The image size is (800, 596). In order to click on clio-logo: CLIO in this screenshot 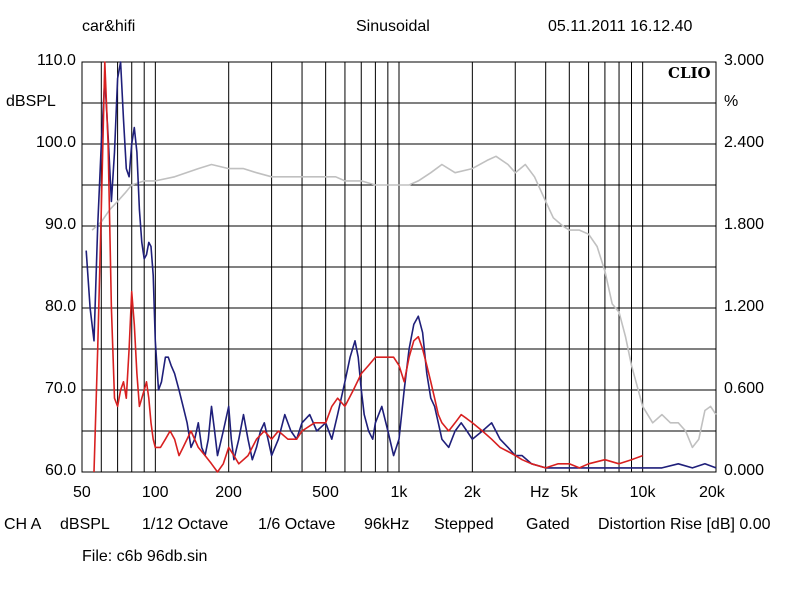, I will do `click(689, 73)`.